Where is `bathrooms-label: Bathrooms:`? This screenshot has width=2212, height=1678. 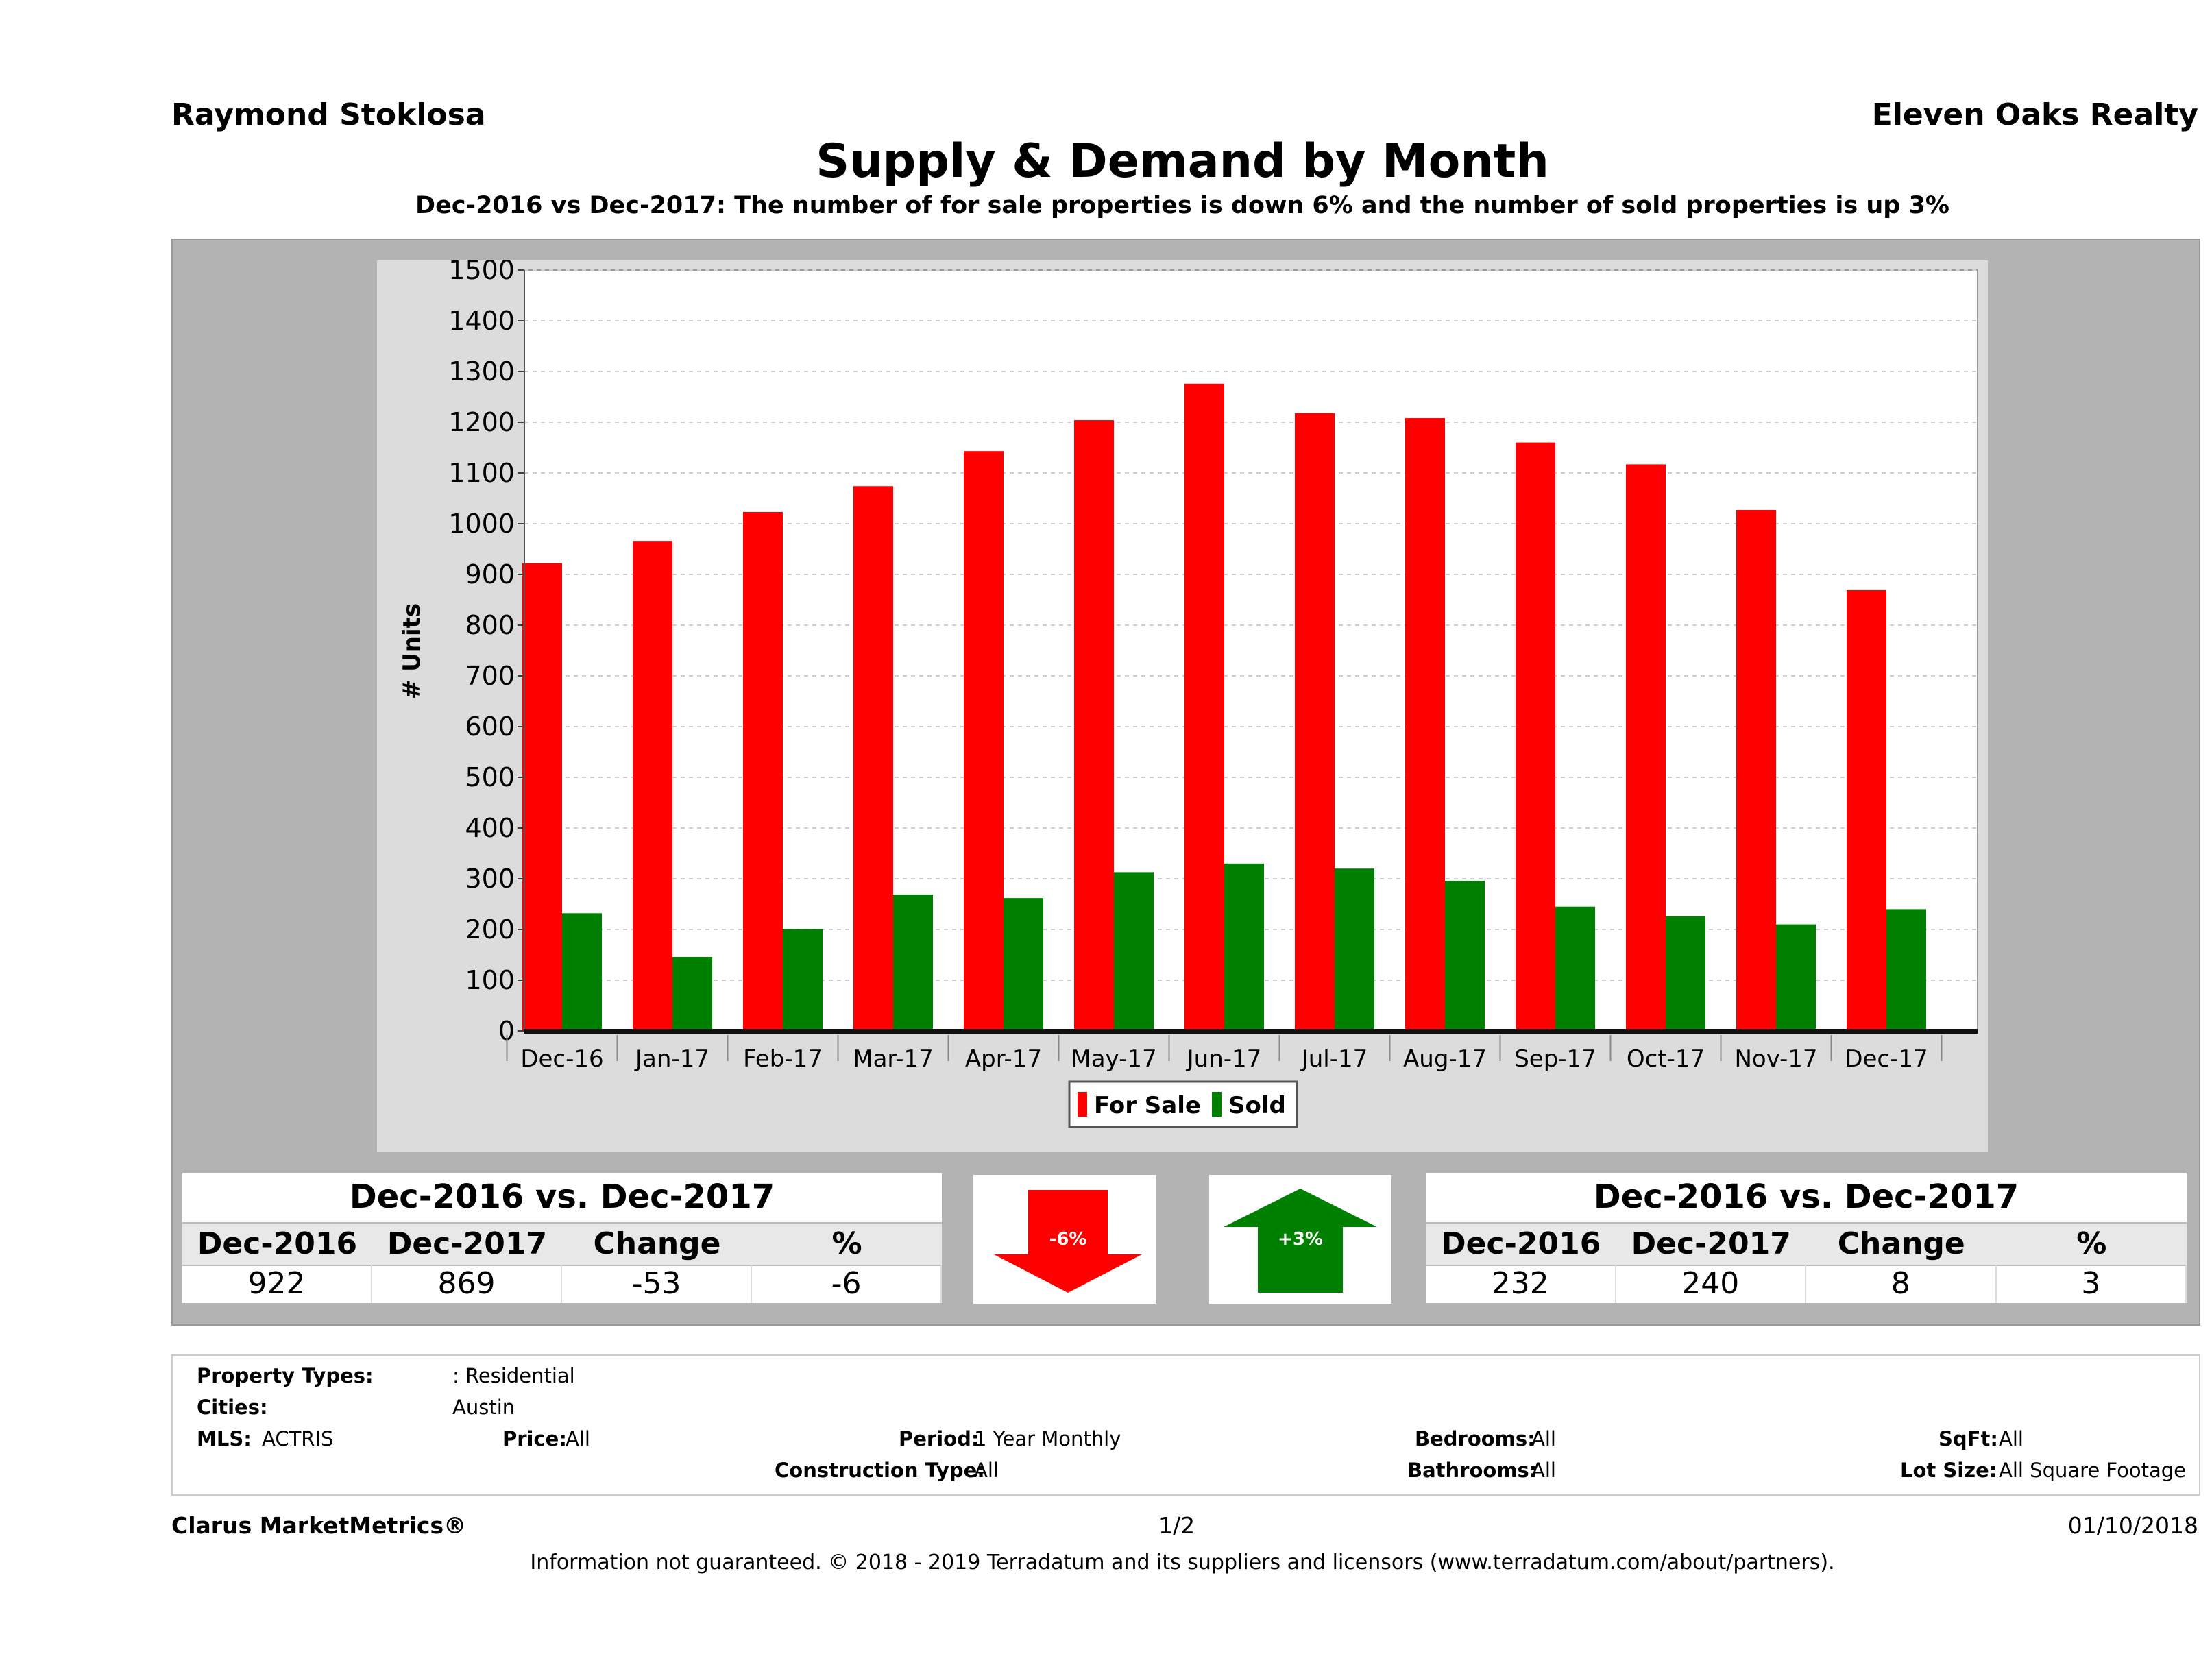
bathrooms-label: Bathrooms: is located at coordinates (1472, 1471).